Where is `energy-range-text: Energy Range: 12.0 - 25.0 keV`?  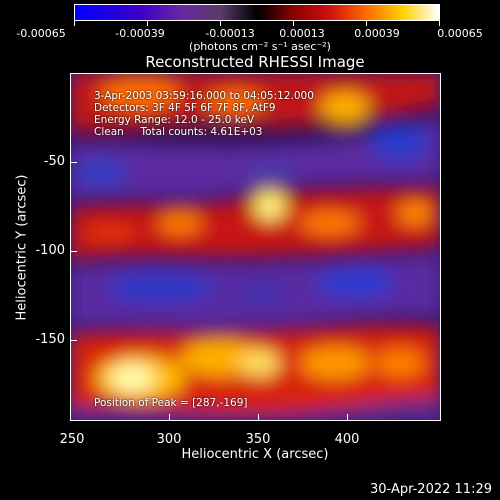 energy-range-text: Energy Range: 12.0 - 25.0 keV is located at coordinates (174, 120).